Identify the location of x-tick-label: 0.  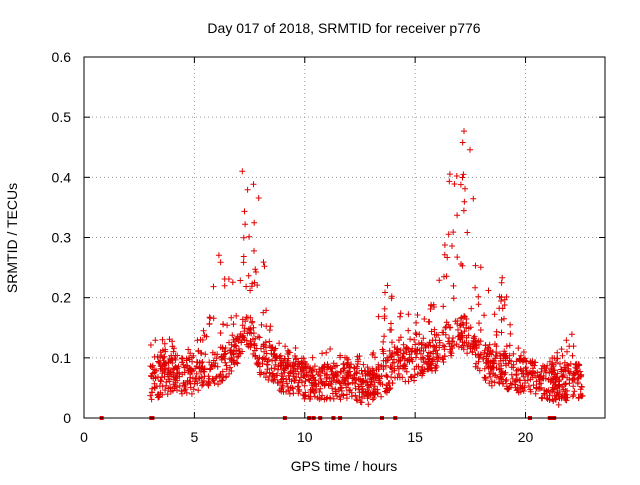
(84, 437).